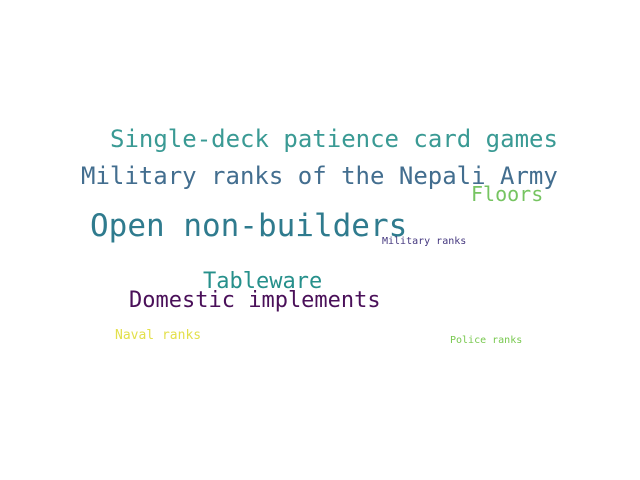 This screenshot has width=640, height=480. I want to click on word-floors: Floors, so click(507, 194).